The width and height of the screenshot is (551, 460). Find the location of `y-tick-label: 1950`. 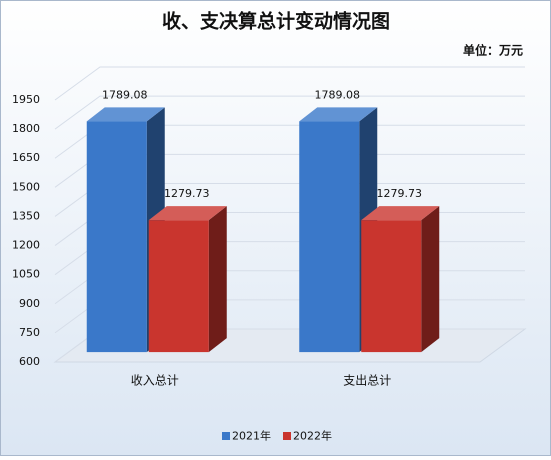

y-tick-label: 1950 is located at coordinates (26, 99).